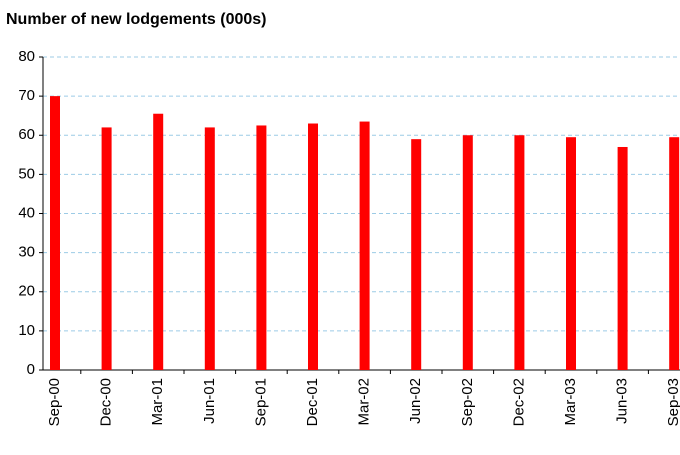 The image size is (680, 455). Describe the element at coordinates (26, 212) in the screenshot. I see `y-tick-label: 40` at that location.